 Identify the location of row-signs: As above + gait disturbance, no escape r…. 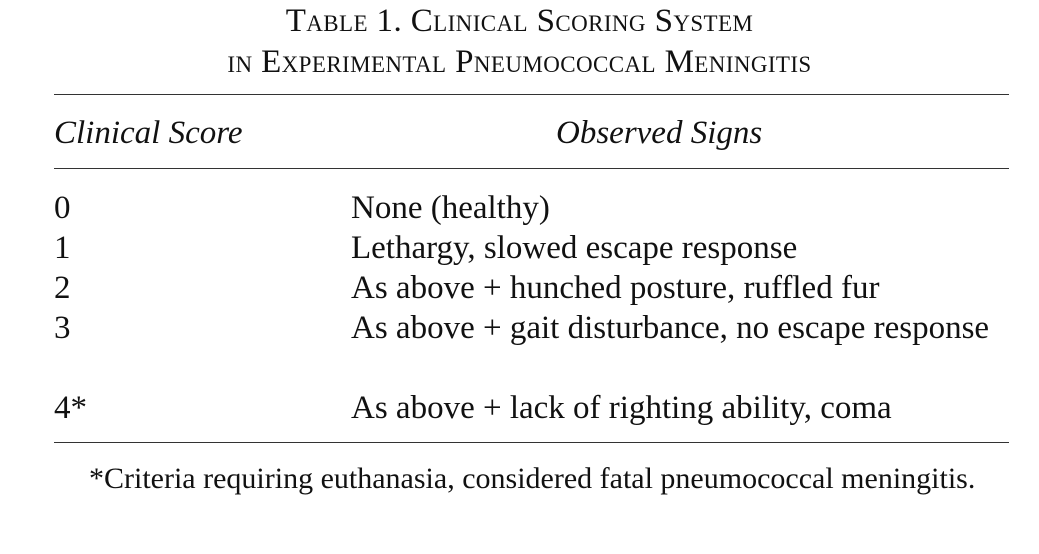
(670, 328).